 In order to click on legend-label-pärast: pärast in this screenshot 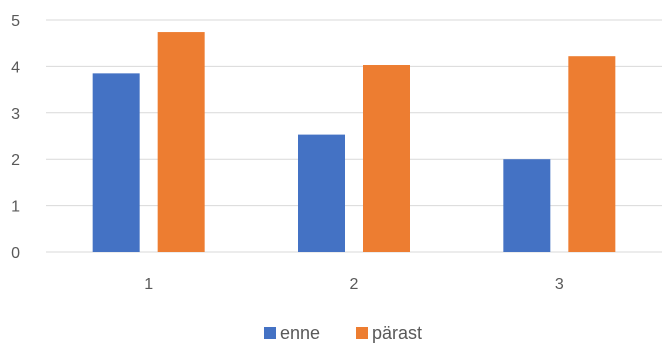, I will do `click(397, 333)`.